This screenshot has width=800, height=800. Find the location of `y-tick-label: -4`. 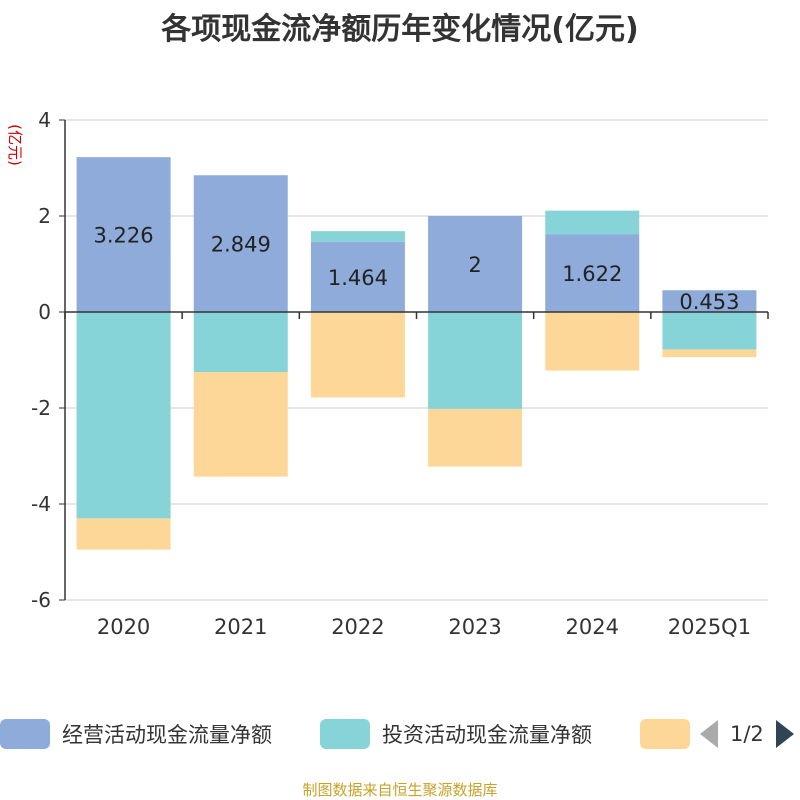

y-tick-label: -4 is located at coordinates (41, 504).